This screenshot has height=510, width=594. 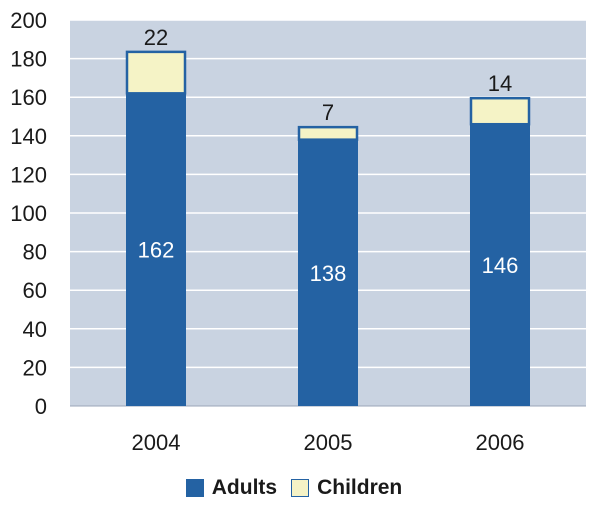 I want to click on bar-adults-2004, so click(x=156, y=249).